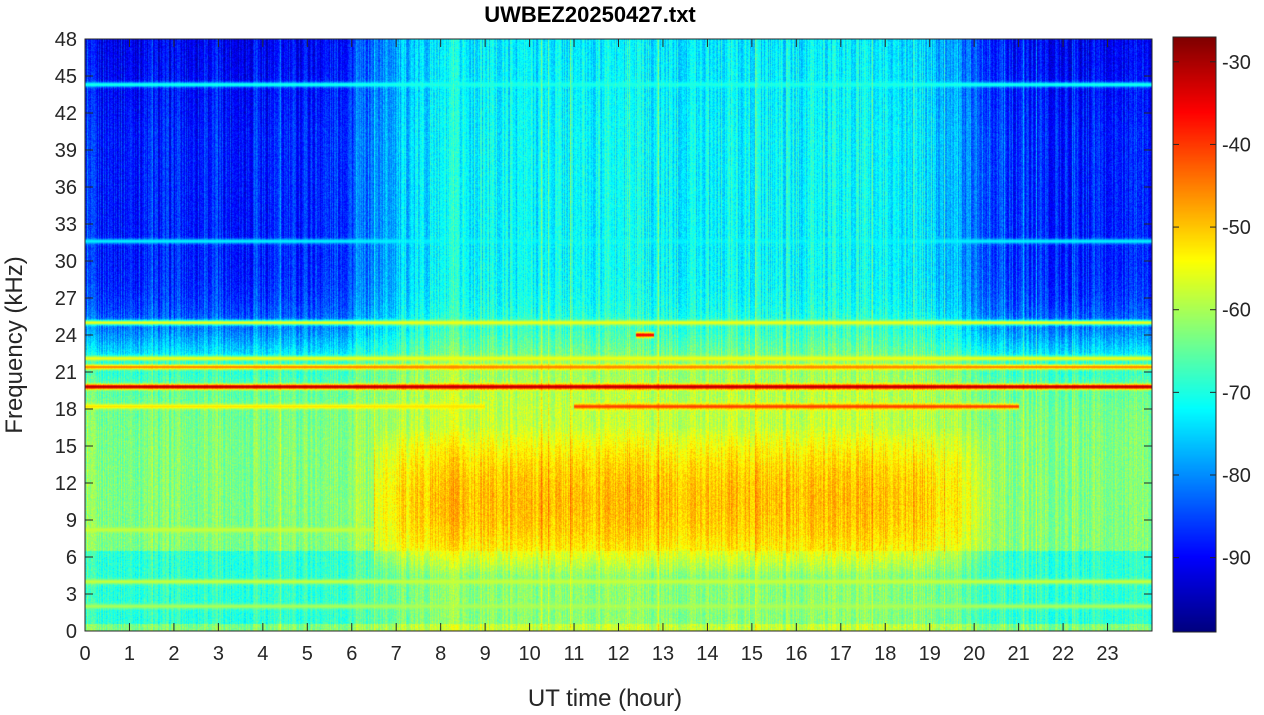 The width and height of the screenshot is (1264, 715). Describe the element at coordinates (885, 654) in the screenshot. I see `x-tick-label: 18` at that location.